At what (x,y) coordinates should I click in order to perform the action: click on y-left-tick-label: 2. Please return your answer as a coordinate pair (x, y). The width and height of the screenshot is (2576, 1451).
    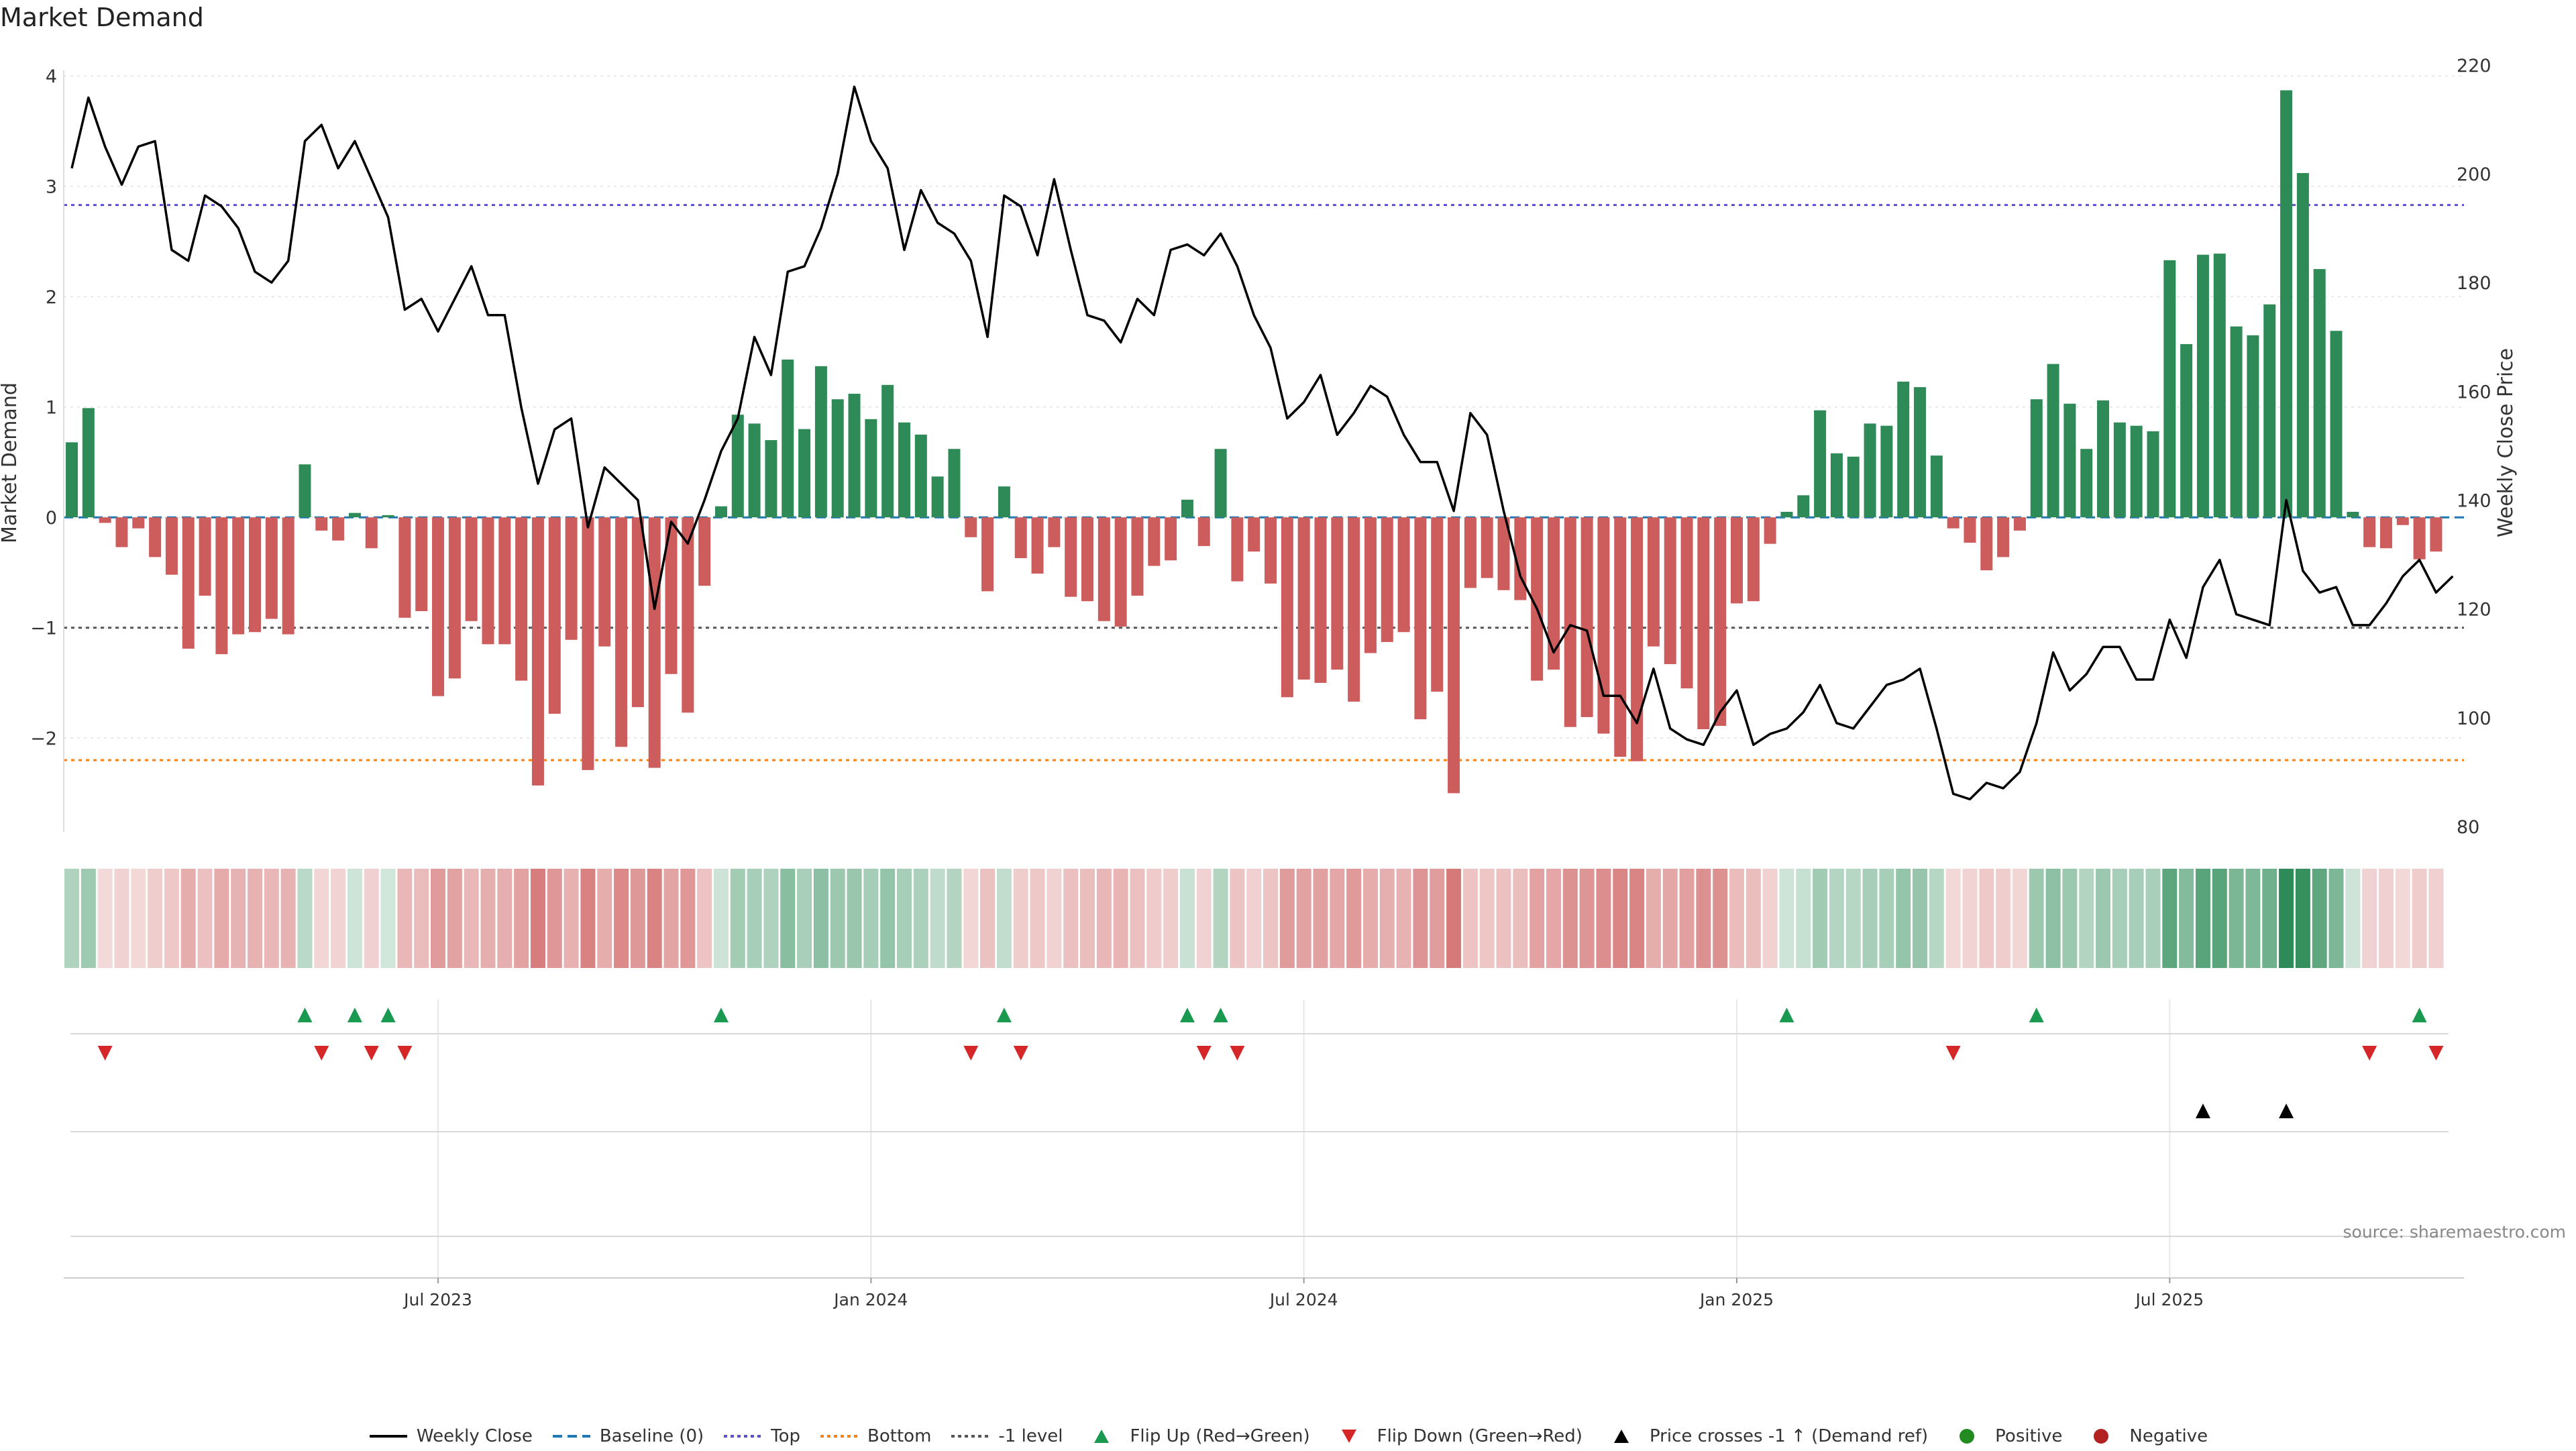
    Looking at the image, I should click on (51, 297).